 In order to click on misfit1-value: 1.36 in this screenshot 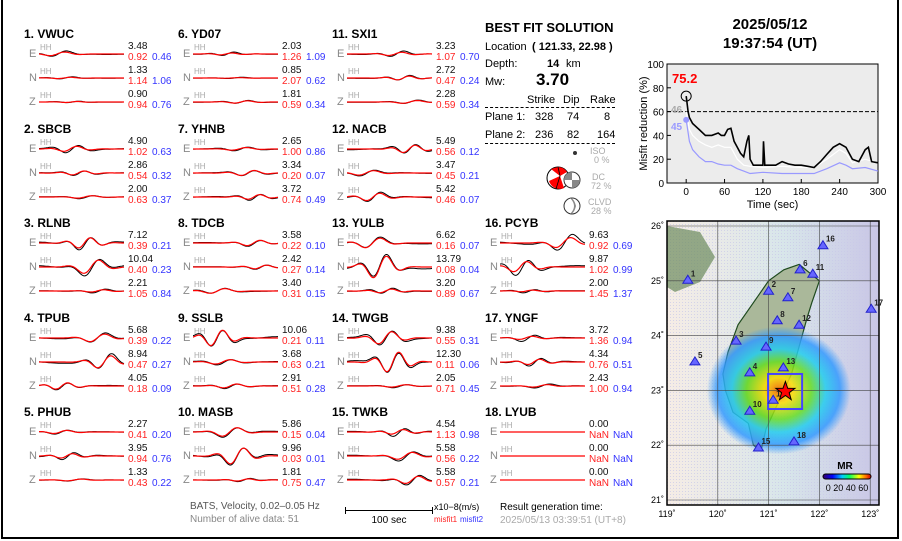, I will do `click(599, 341)`.